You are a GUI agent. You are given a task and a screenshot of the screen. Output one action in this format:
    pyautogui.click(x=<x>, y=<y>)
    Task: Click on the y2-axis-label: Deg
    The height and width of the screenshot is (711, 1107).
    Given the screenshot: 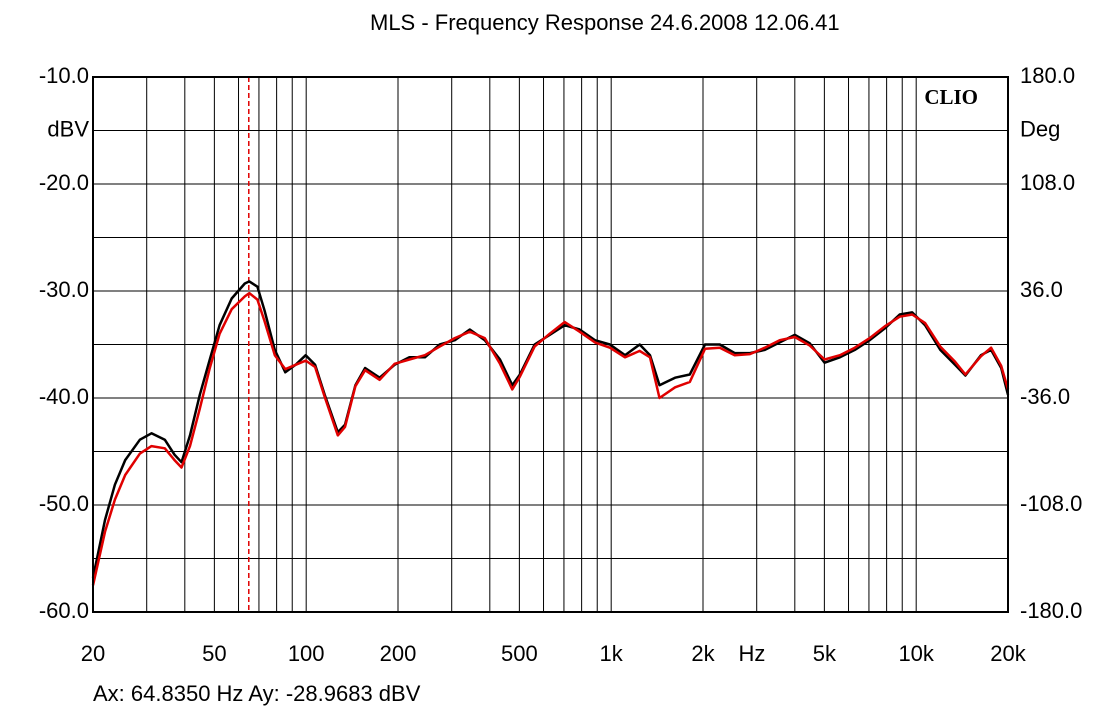 What is the action you would take?
    pyautogui.click(x=1040, y=128)
    